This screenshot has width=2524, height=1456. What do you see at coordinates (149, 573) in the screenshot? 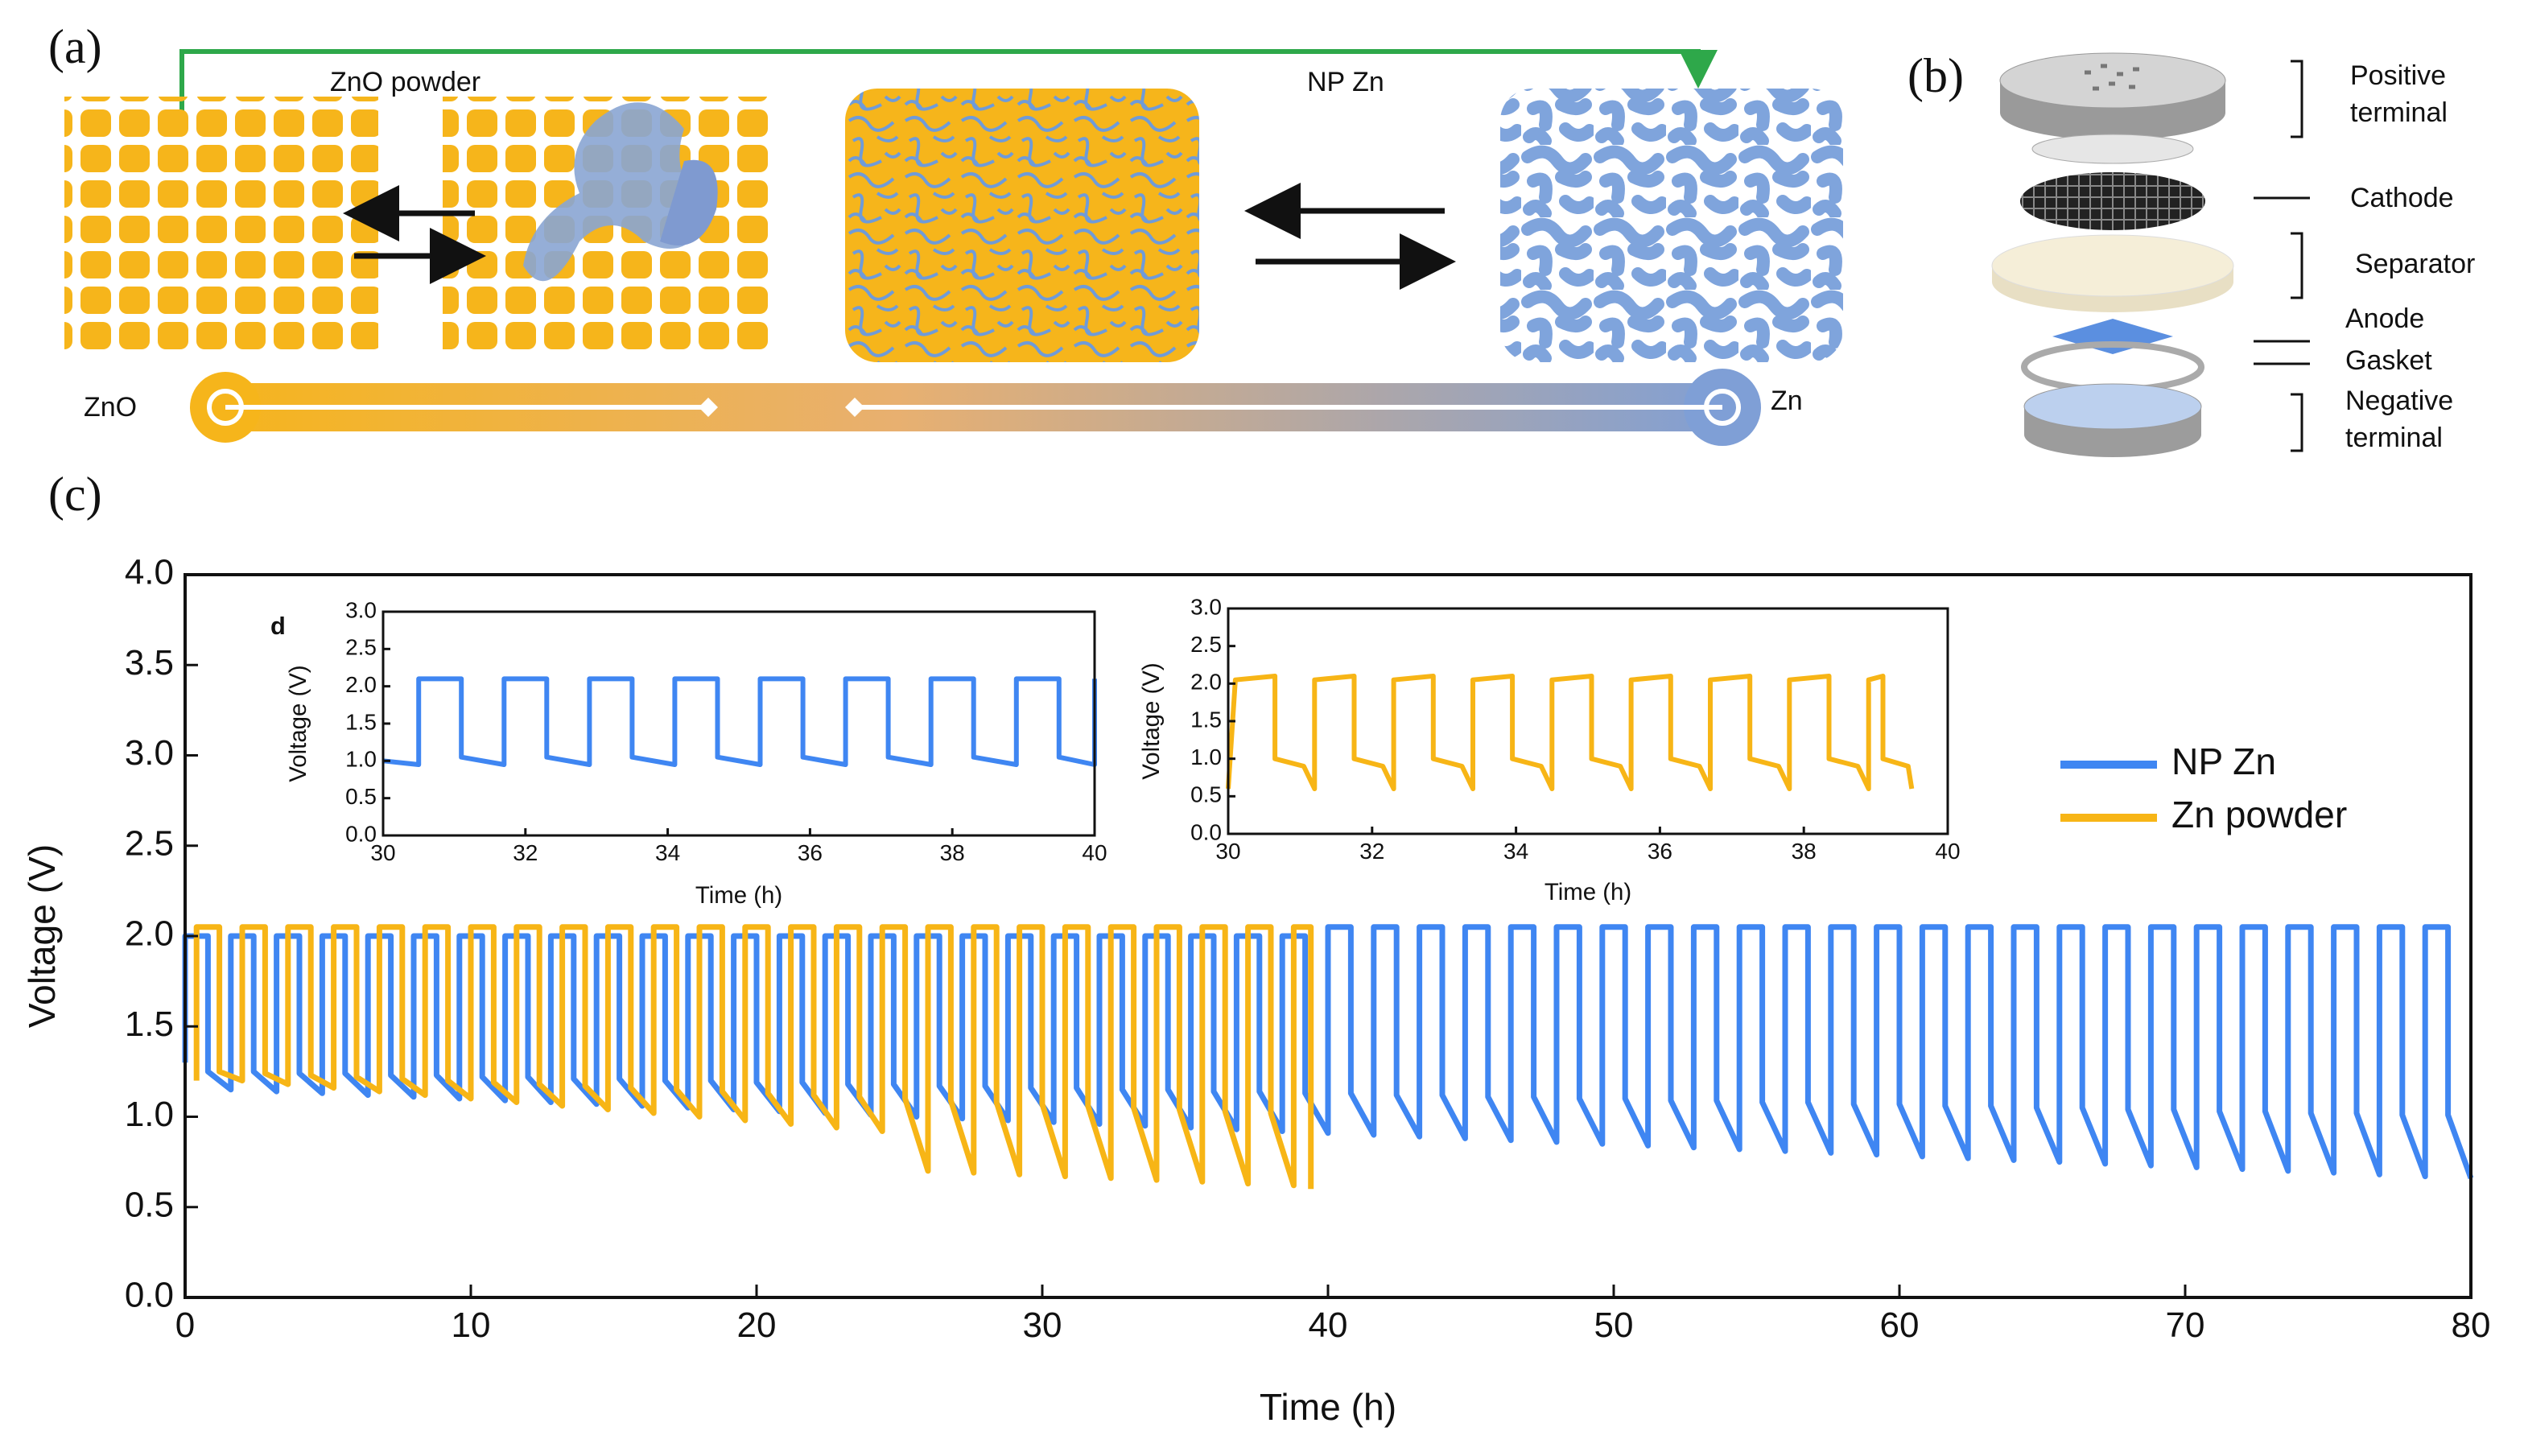
I see `y-tick-label: 4.0` at bounding box center [149, 573].